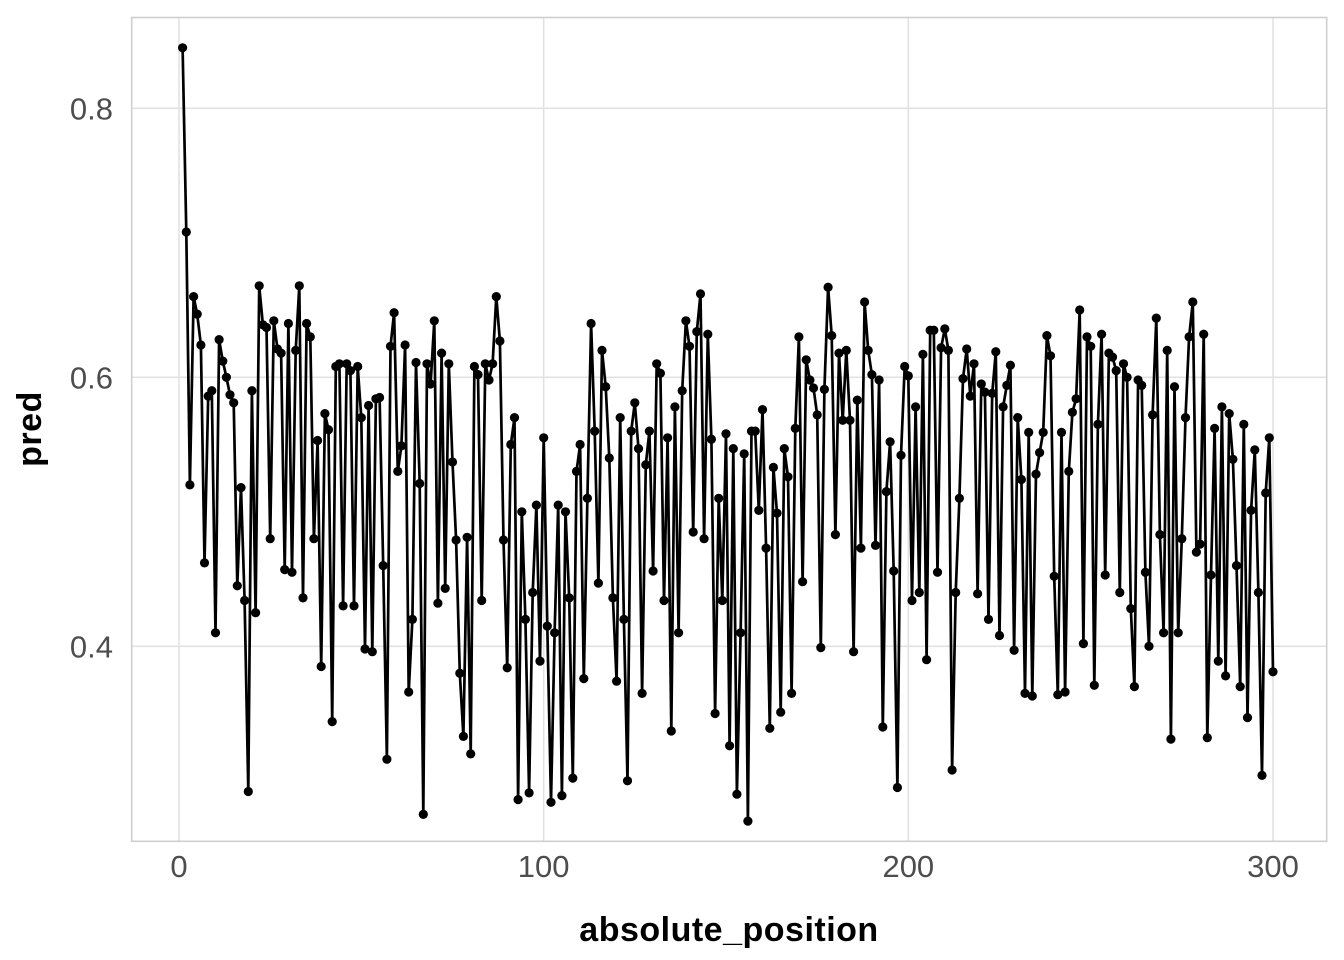 The height and width of the screenshot is (960, 1344). Describe the element at coordinates (29, 429) in the screenshot. I see `y-axis-title: pred` at that location.